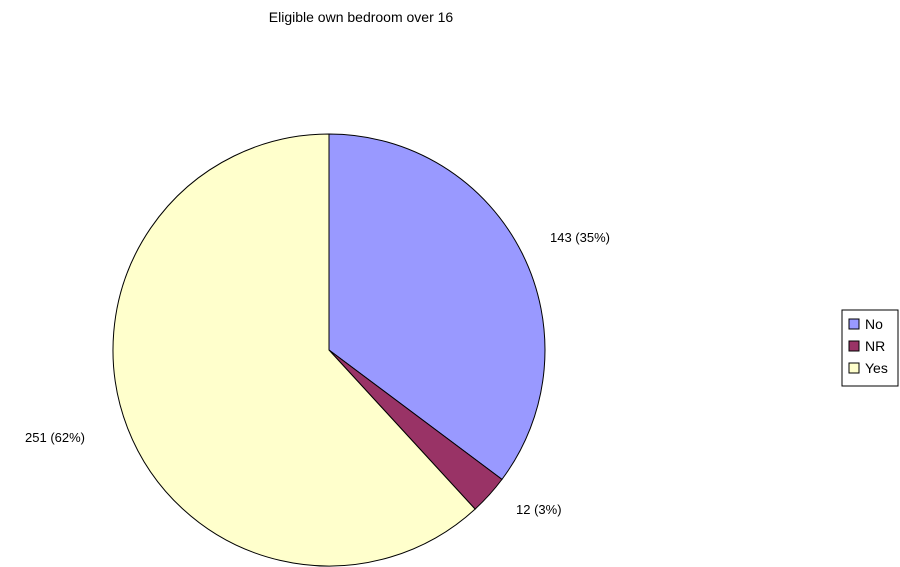  Describe the element at coordinates (437, 307) in the screenshot. I see `pie-slice-no` at that location.